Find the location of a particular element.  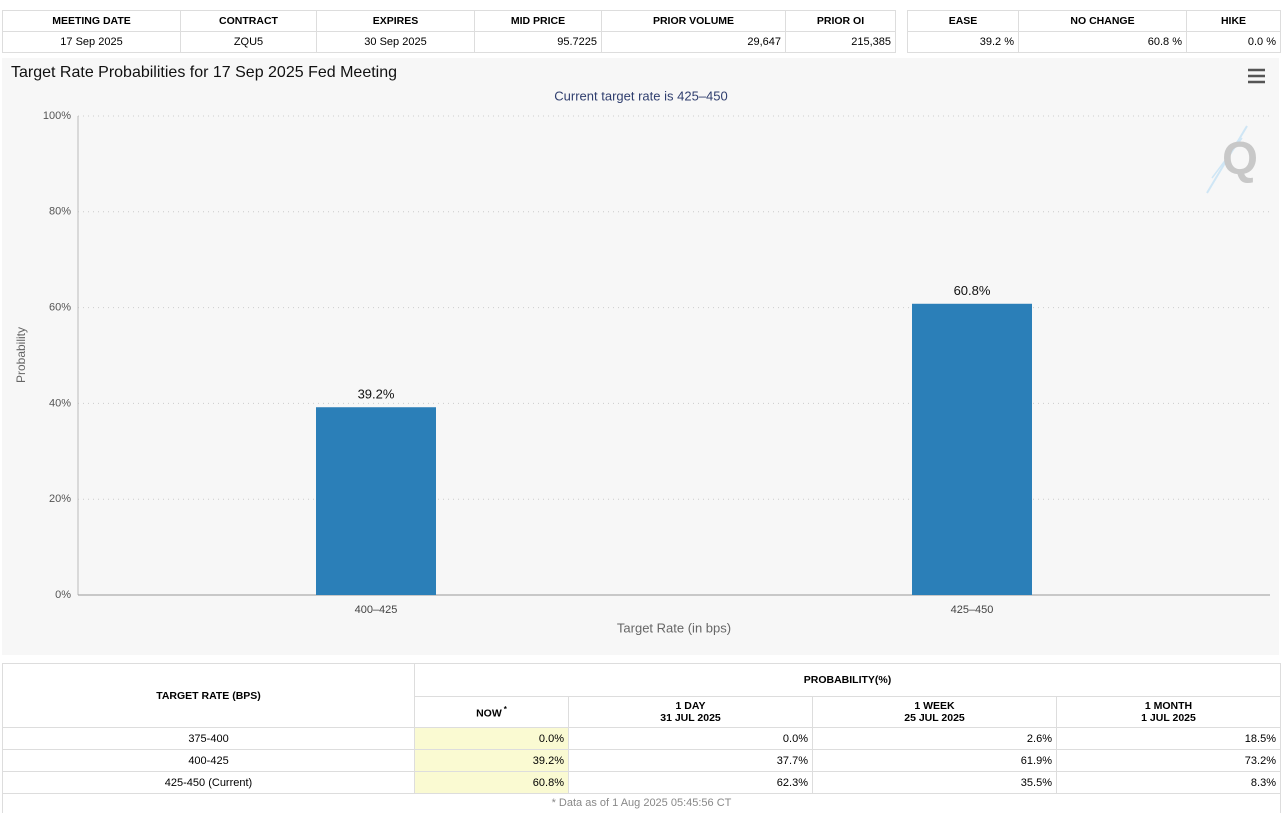

cell: ZQU5 is located at coordinates (248, 42).